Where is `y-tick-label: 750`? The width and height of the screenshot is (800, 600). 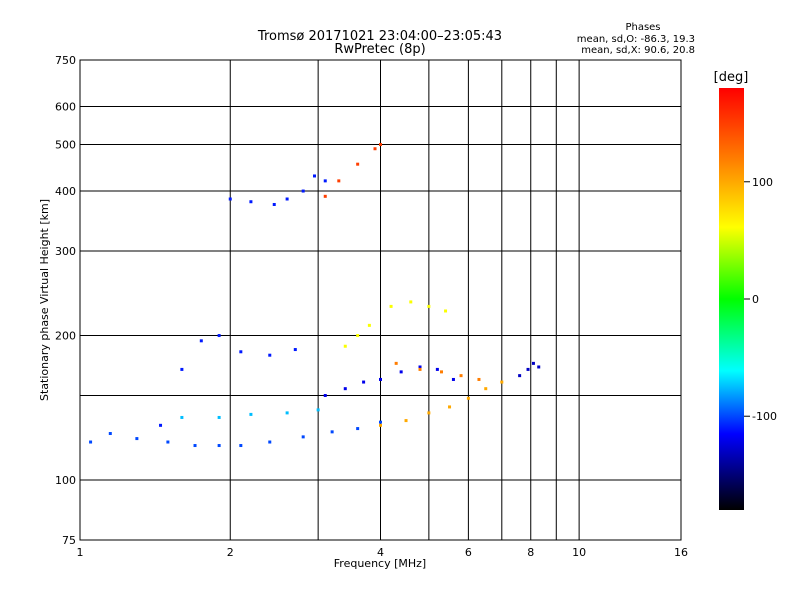 y-tick-label: 750 is located at coordinates (65, 60).